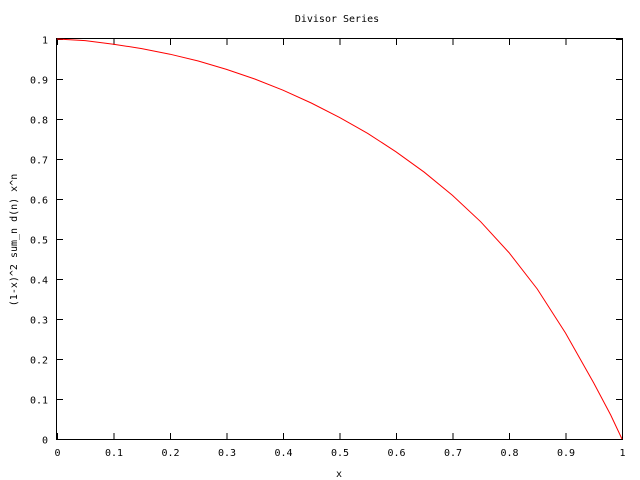  What do you see at coordinates (566, 453) in the screenshot?
I see `x-tick-label: 0.9` at bounding box center [566, 453].